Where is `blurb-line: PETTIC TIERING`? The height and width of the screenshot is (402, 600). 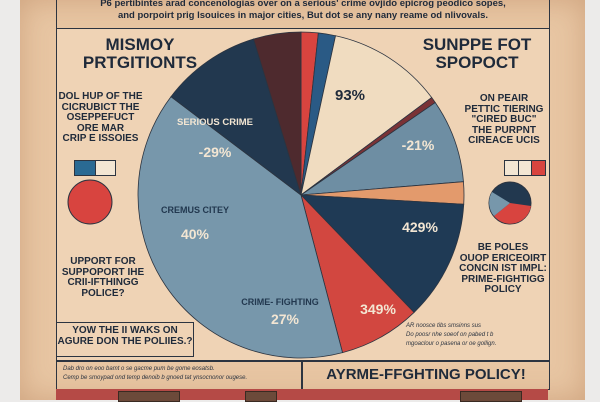
blurb-line: PETTIC TIERING is located at coordinates (504, 109).